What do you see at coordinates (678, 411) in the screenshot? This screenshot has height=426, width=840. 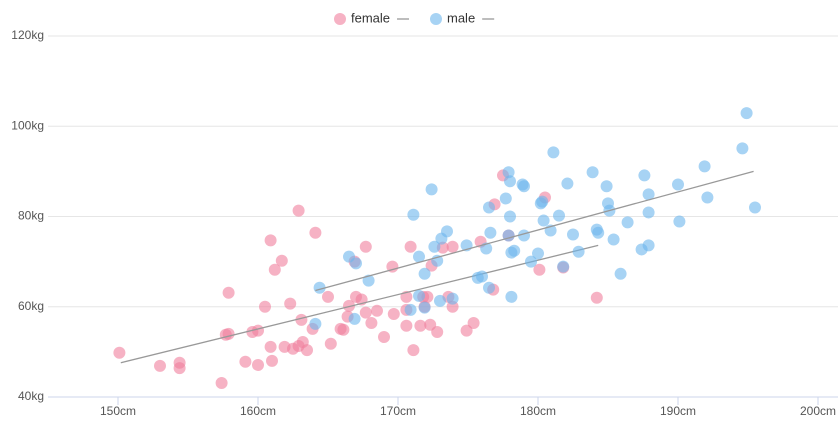 I see `x-tick-label: 190cm` at bounding box center [678, 411].